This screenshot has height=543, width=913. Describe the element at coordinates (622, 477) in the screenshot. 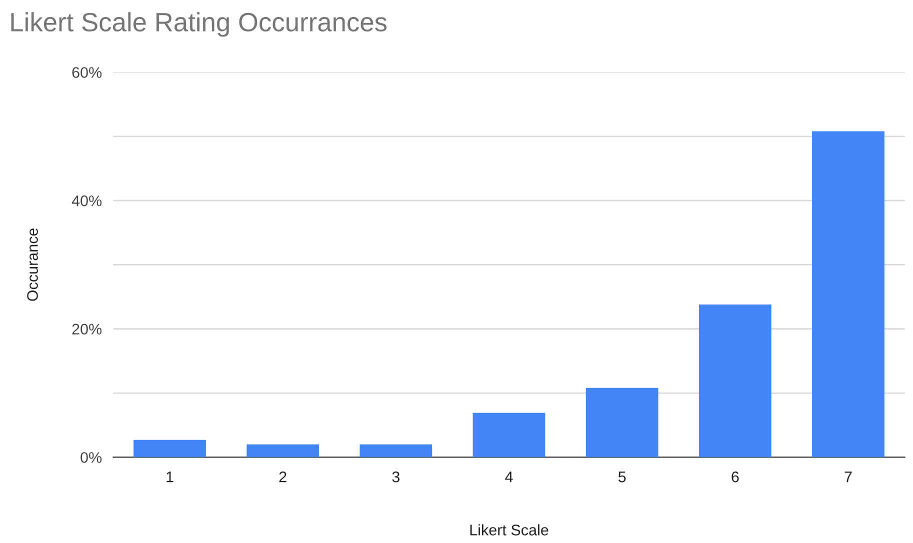

I see `x-tick-label: 5` at that location.